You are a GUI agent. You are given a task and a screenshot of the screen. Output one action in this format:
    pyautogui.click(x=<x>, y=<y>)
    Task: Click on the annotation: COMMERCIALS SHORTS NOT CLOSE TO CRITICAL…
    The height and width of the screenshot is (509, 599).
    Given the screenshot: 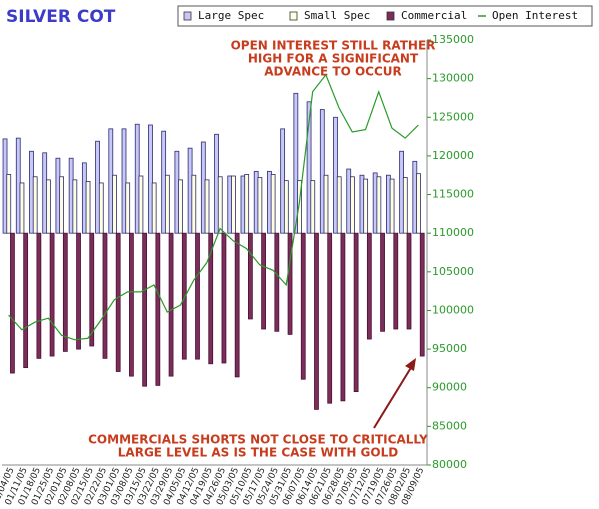 What is the action you would take?
    pyautogui.click(x=258, y=440)
    